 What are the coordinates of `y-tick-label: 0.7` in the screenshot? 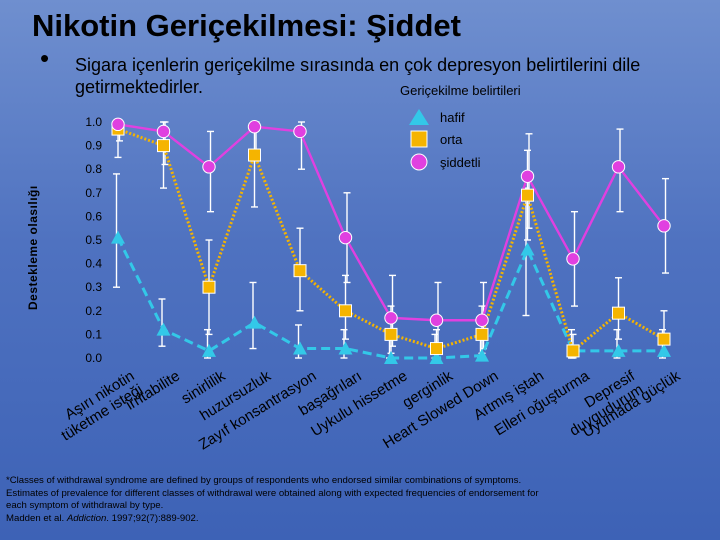 It's located at (93, 193).